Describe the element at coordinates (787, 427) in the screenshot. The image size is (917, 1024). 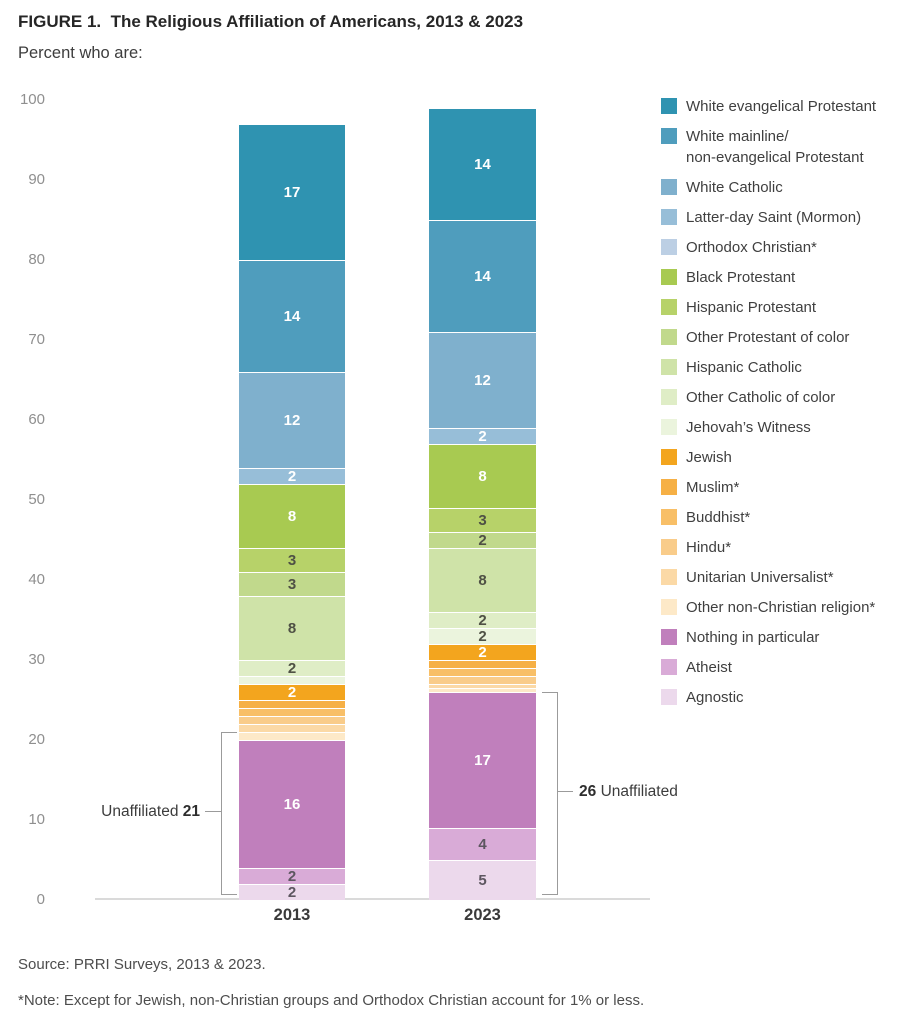
I see `legend-item-jehovah-s-witness: Jehovah’s Witness` at that location.